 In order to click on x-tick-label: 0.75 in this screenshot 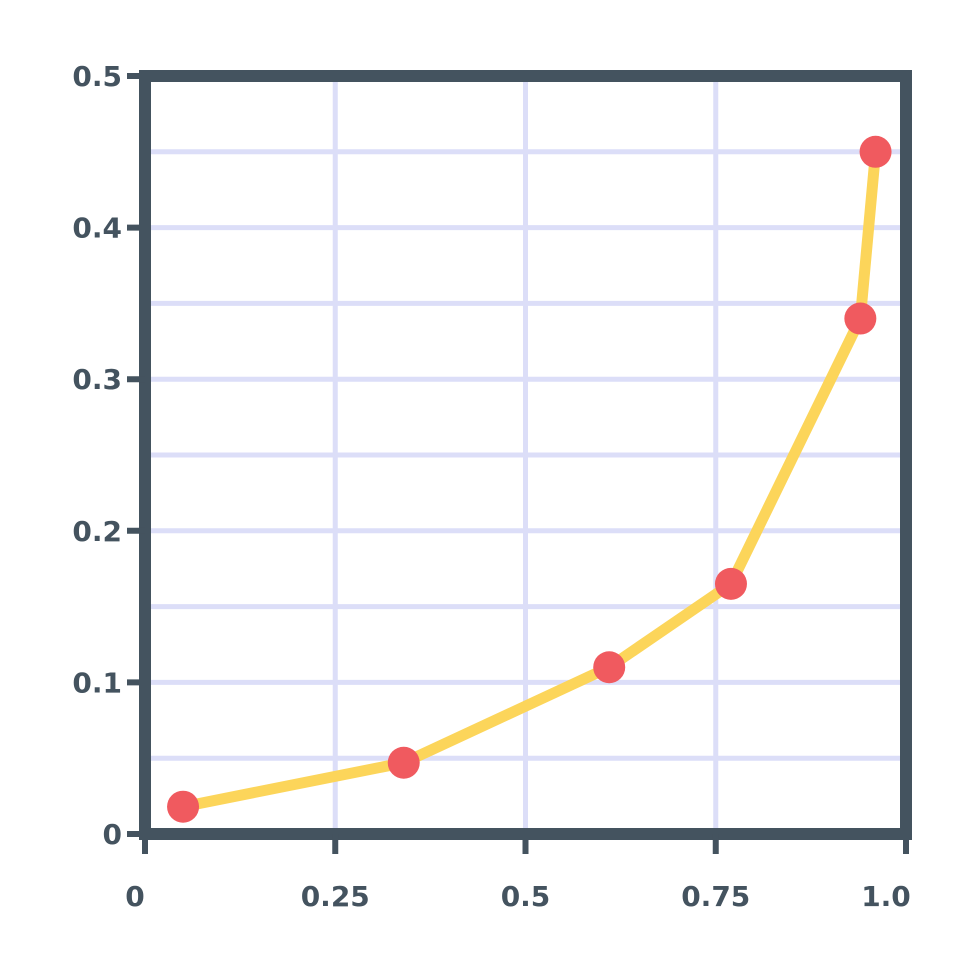, I will do `click(715, 896)`.